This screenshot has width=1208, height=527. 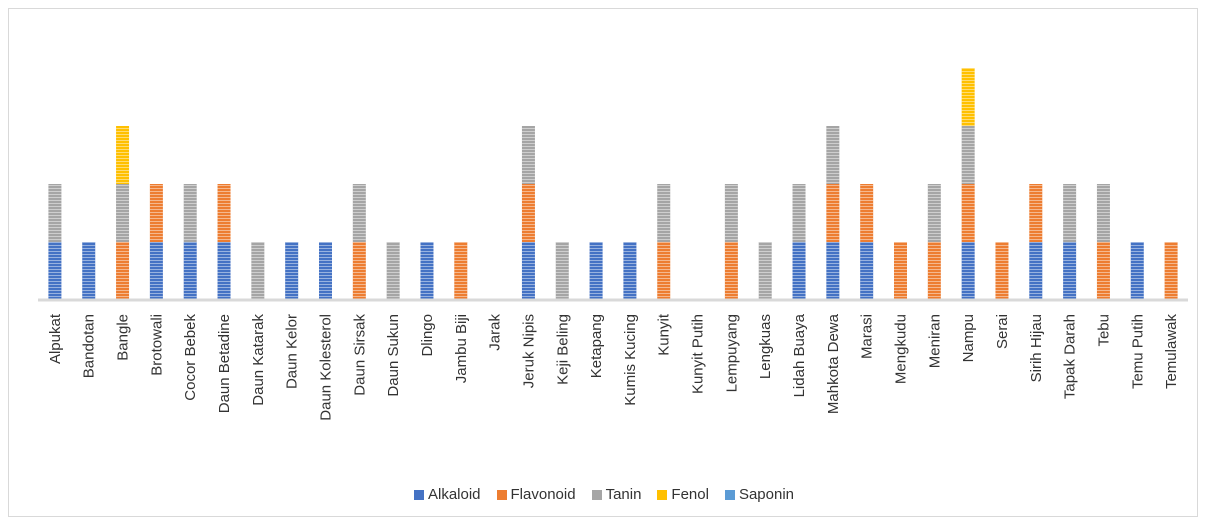 I want to click on x-tick-label: Ketapang, so click(x=596, y=346).